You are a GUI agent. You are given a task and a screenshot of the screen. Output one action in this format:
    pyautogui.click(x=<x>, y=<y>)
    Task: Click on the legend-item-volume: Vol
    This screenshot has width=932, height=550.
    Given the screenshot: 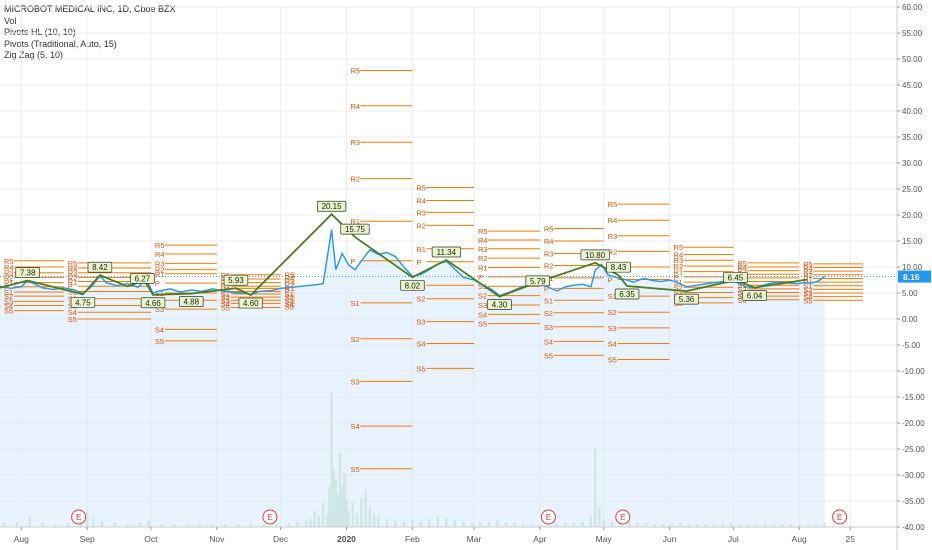 What is the action you would take?
    pyautogui.click(x=10, y=20)
    